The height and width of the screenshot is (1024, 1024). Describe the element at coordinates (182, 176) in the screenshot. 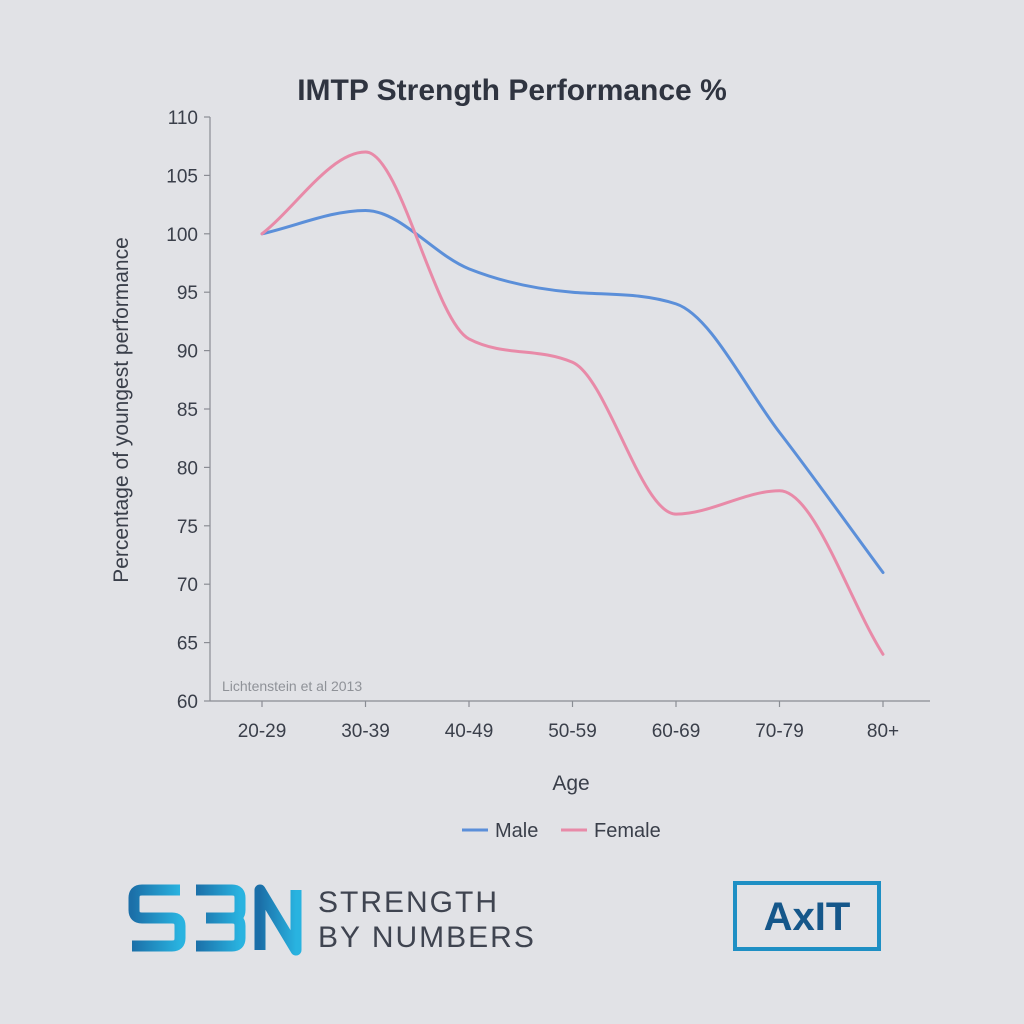

I see `y-tick-label: 105` at that location.